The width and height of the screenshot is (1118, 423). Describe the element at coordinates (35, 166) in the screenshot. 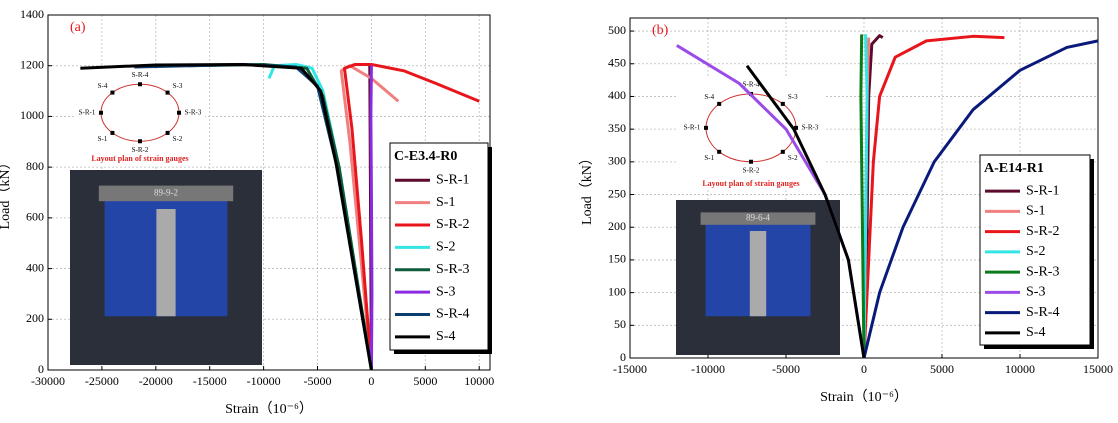

I see `y-tick-label: 800` at that location.